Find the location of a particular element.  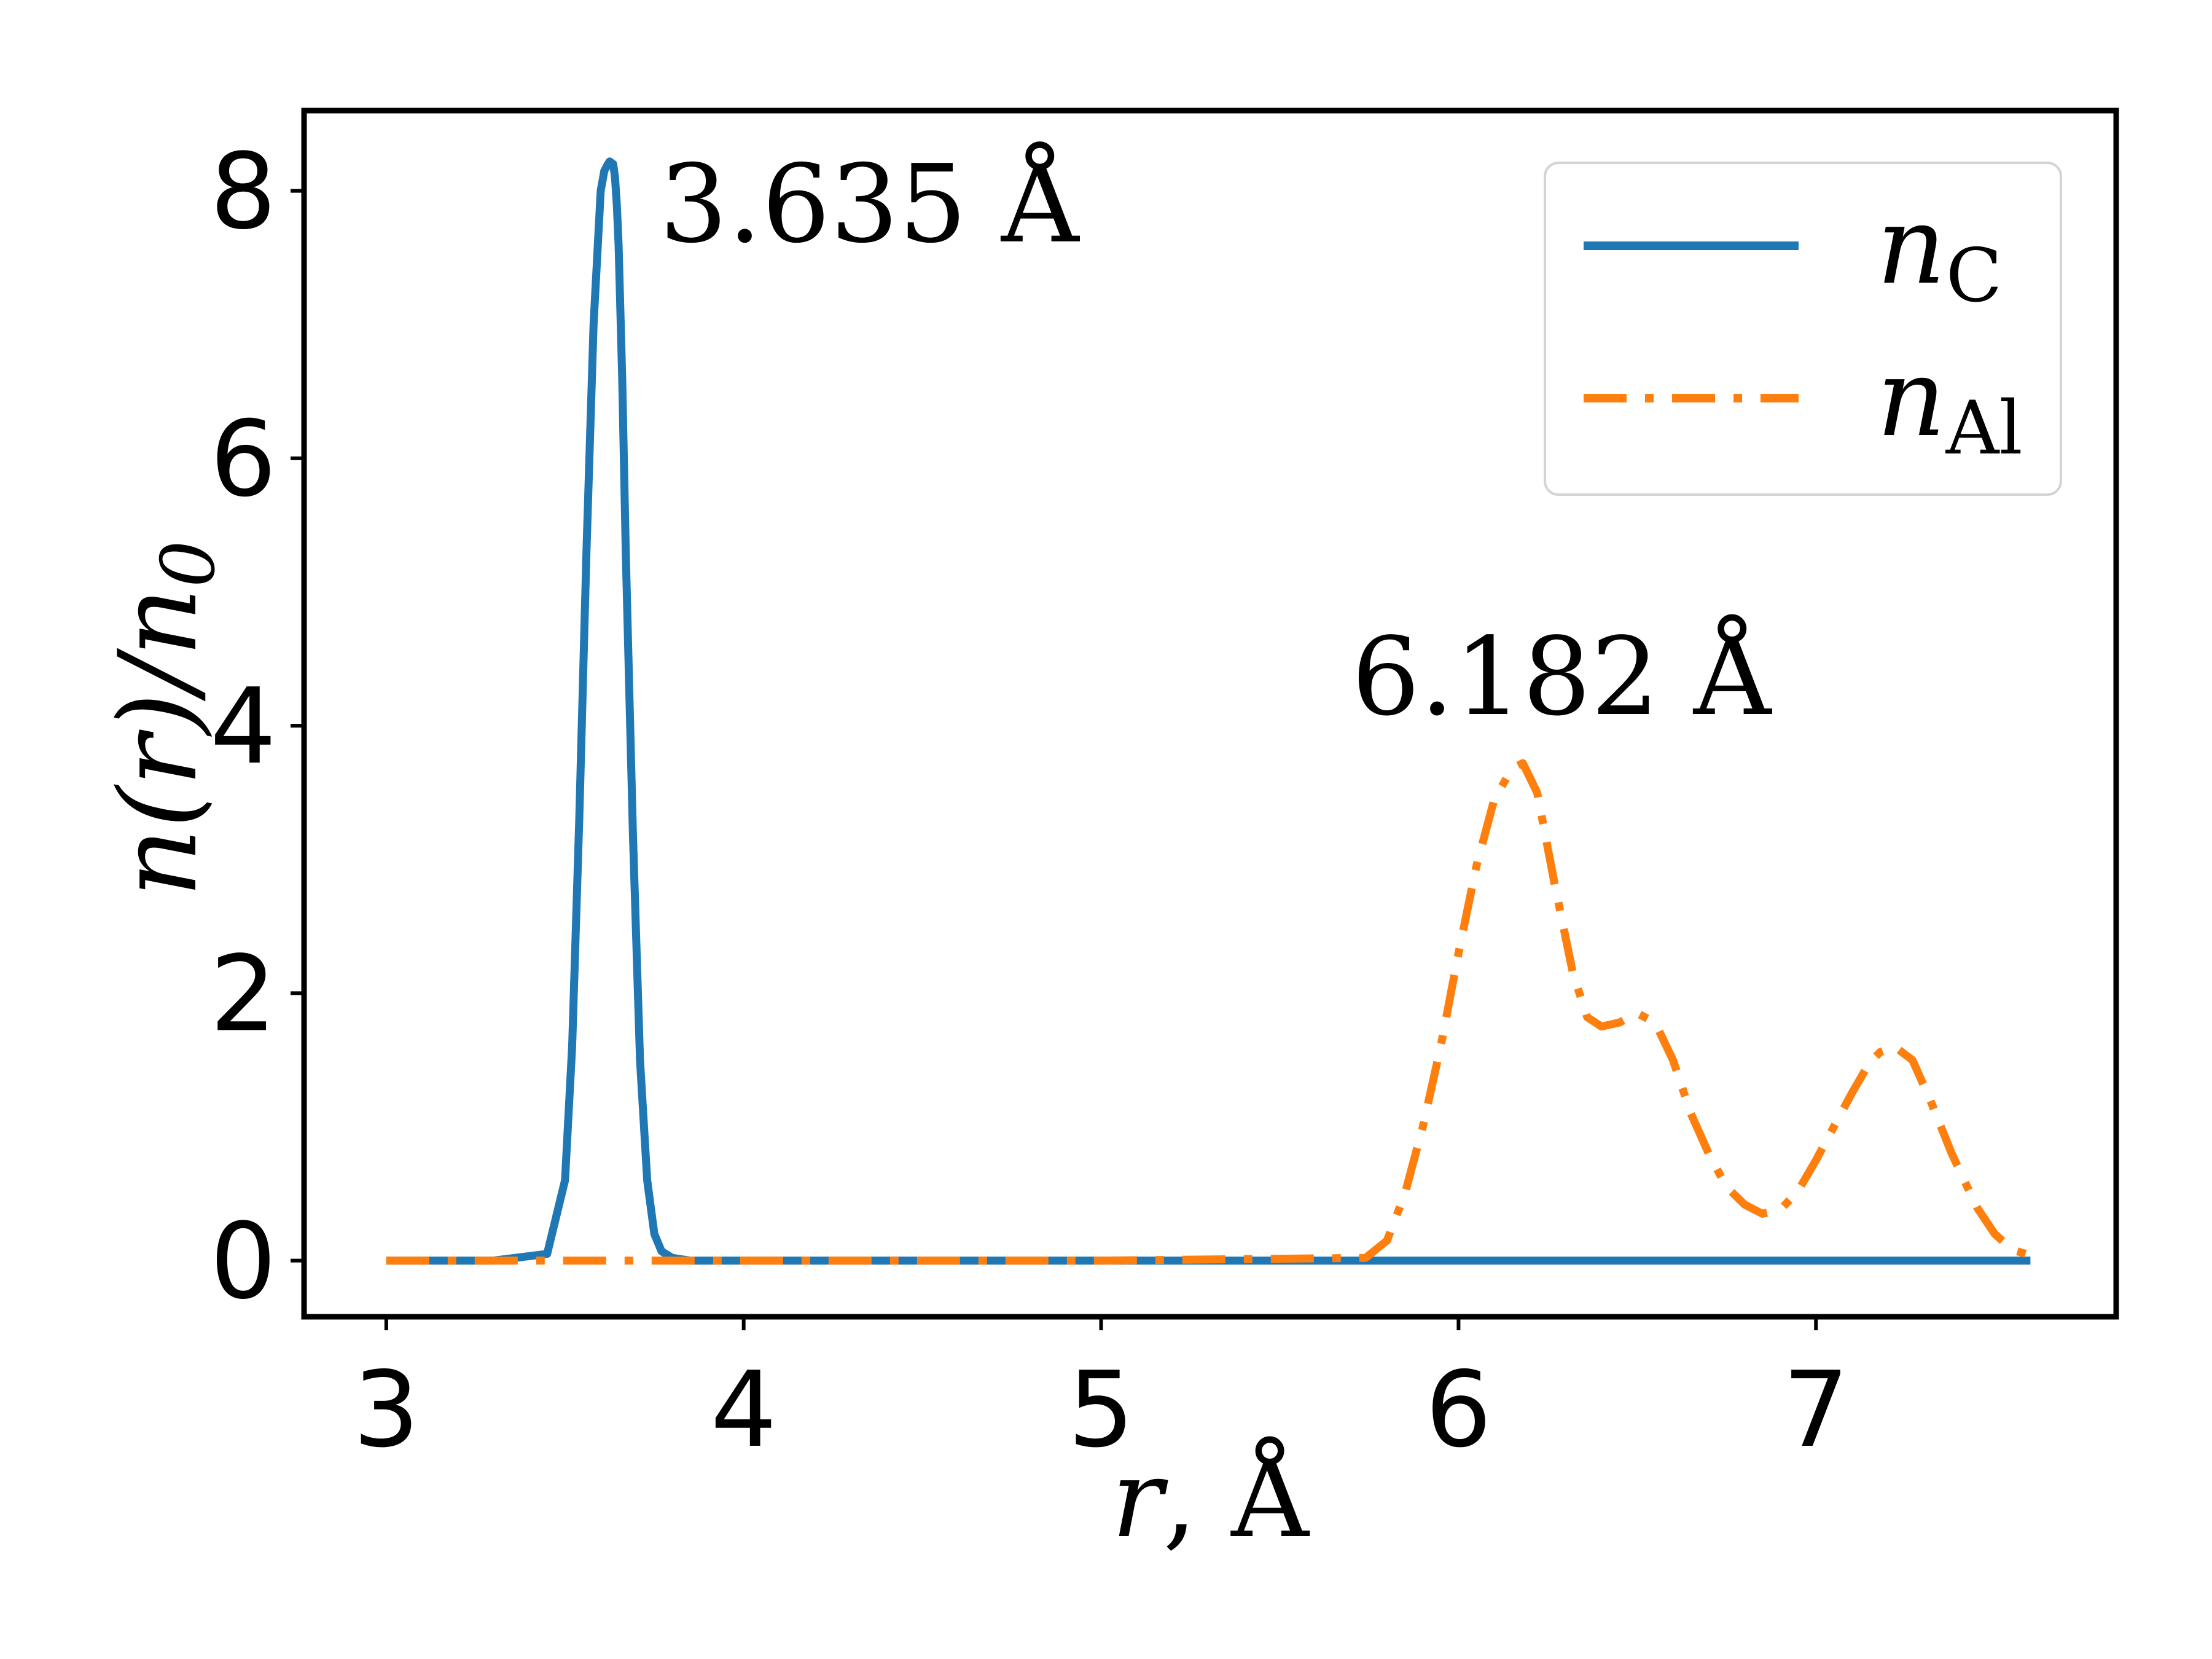

y-axis-ticks: 0 2 4 6 8 is located at coordinates (257, 727).